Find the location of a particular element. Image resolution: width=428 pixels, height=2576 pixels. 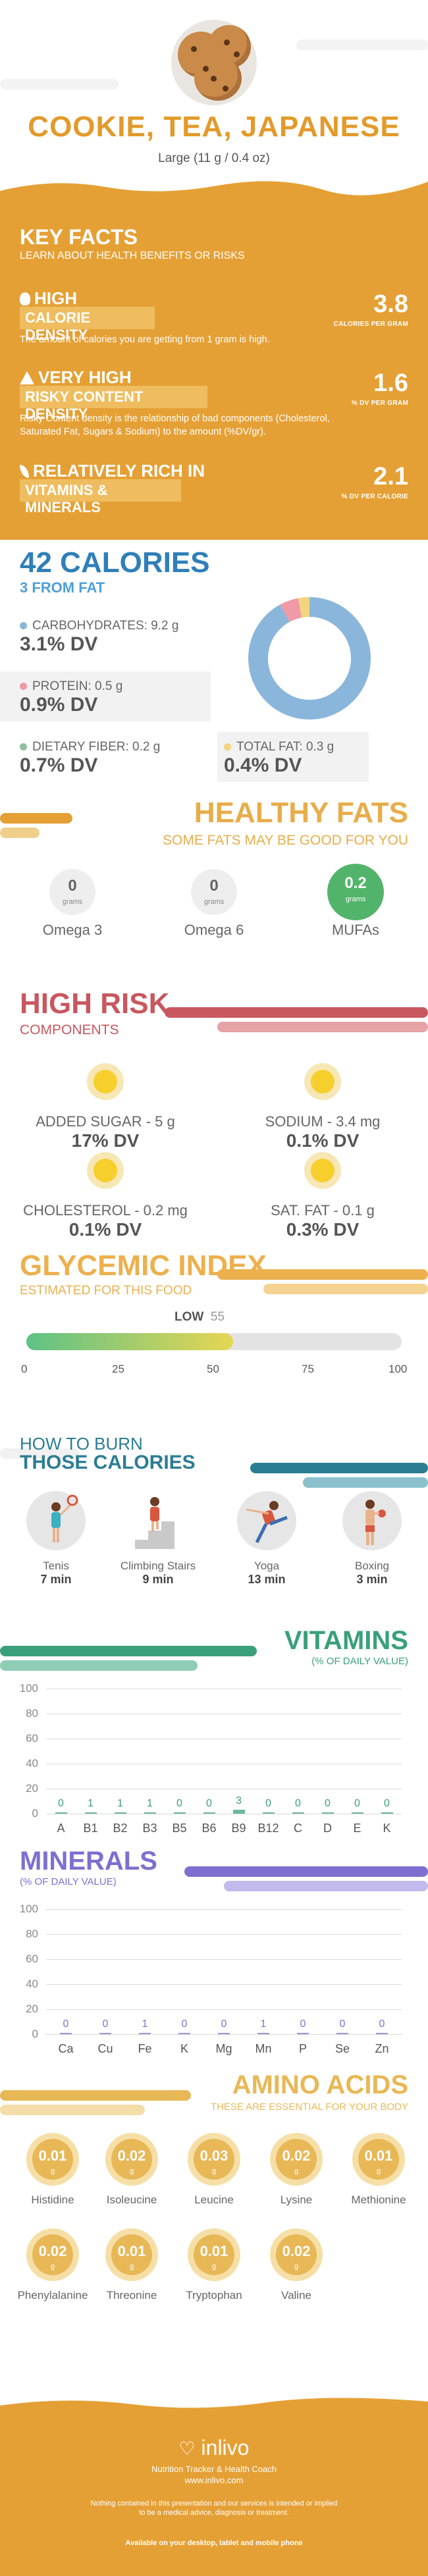

category-label: Se is located at coordinates (342, 2048).